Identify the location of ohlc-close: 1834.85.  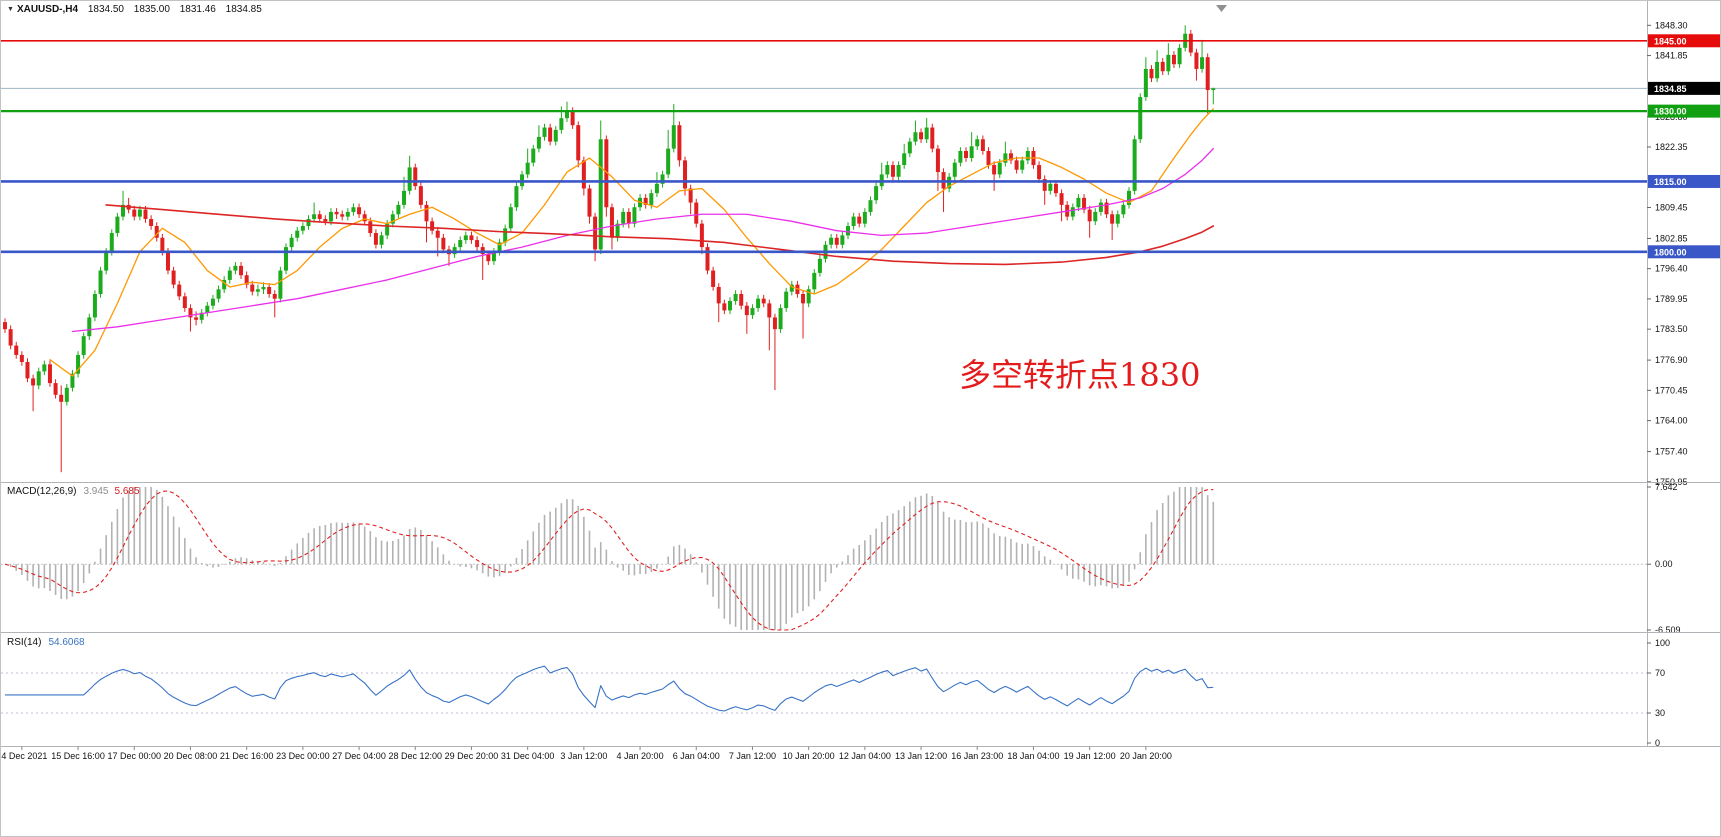
(243, 9).